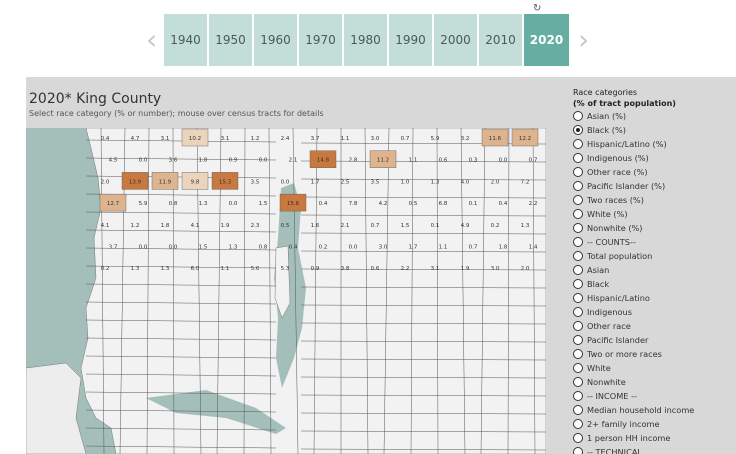 The image size is (736, 454). Describe the element at coordinates (230, 40) in the screenshot. I see `year-tab-1950: 1950` at that location.